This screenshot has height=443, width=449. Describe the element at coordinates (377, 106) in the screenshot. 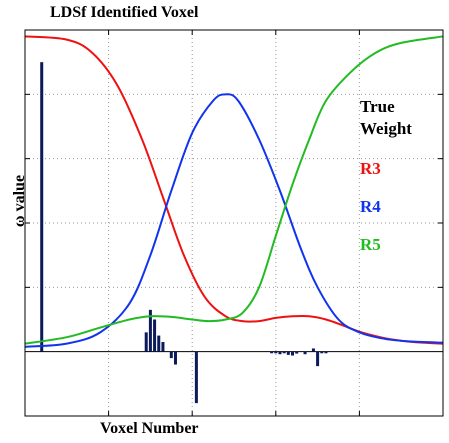

I see `legend-heading-line: True` at that location.